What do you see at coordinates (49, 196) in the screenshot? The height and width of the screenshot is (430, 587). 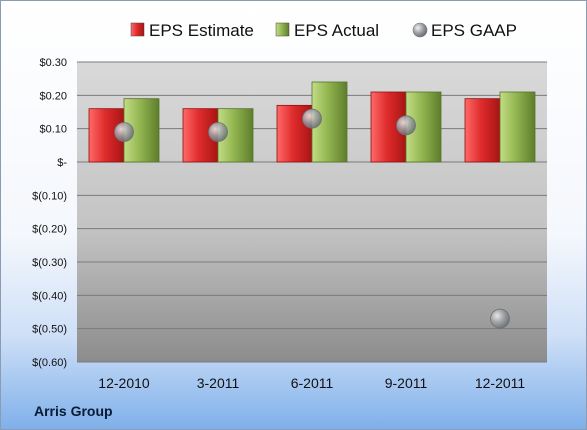 I see `y-tick-label: $(0.10)` at bounding box center [49, 196].